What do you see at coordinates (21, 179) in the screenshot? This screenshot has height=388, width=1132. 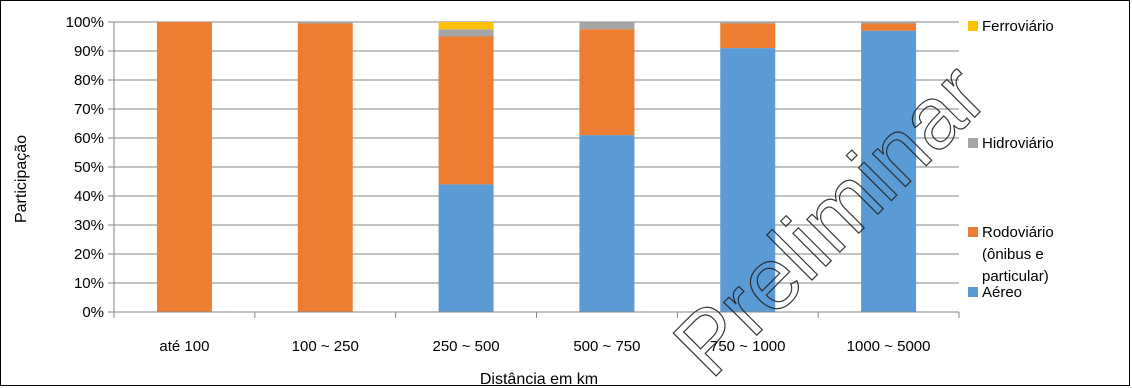 I see `y-axis-title: Participação` at bounding box center [21, 179].